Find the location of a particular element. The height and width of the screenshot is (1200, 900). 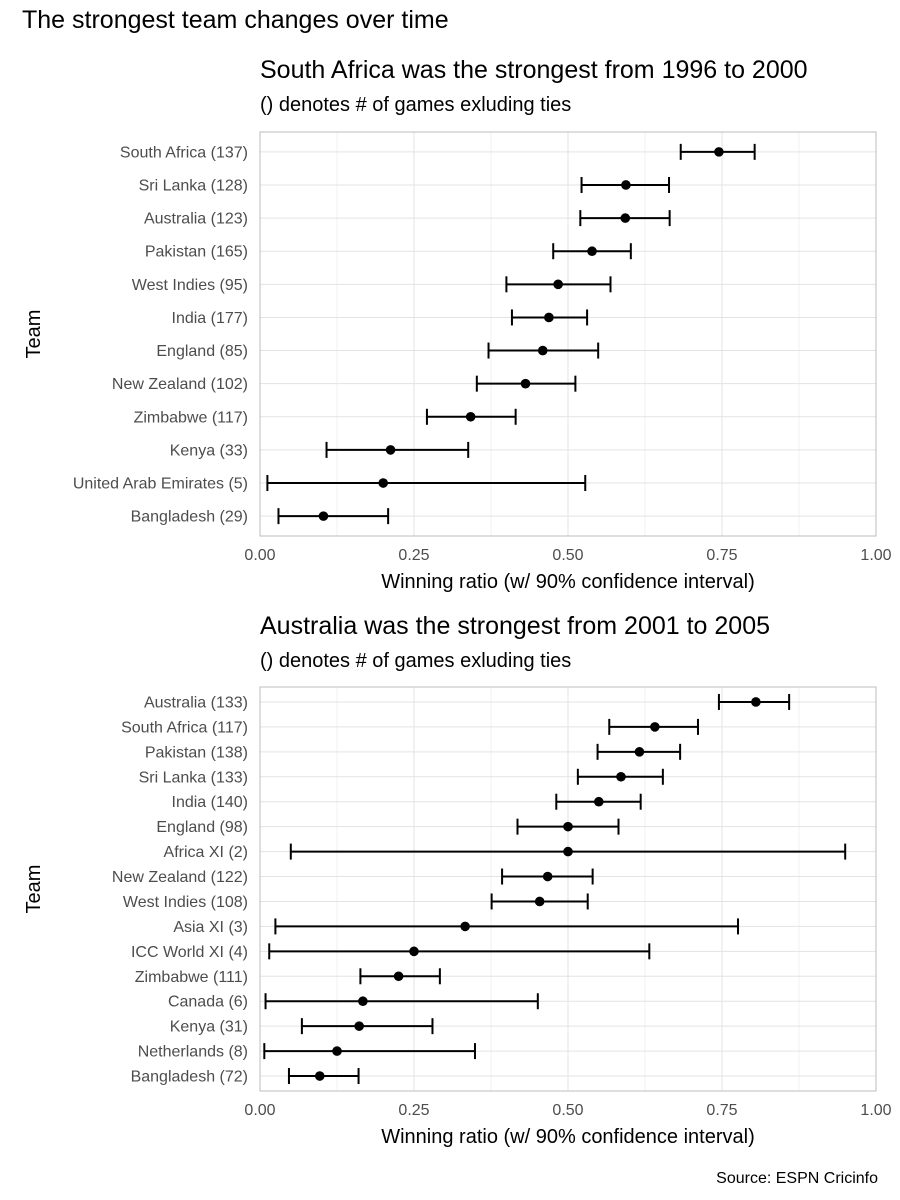

y-tick-label: ICC World XI (4) is located at coordinates (189, 952).